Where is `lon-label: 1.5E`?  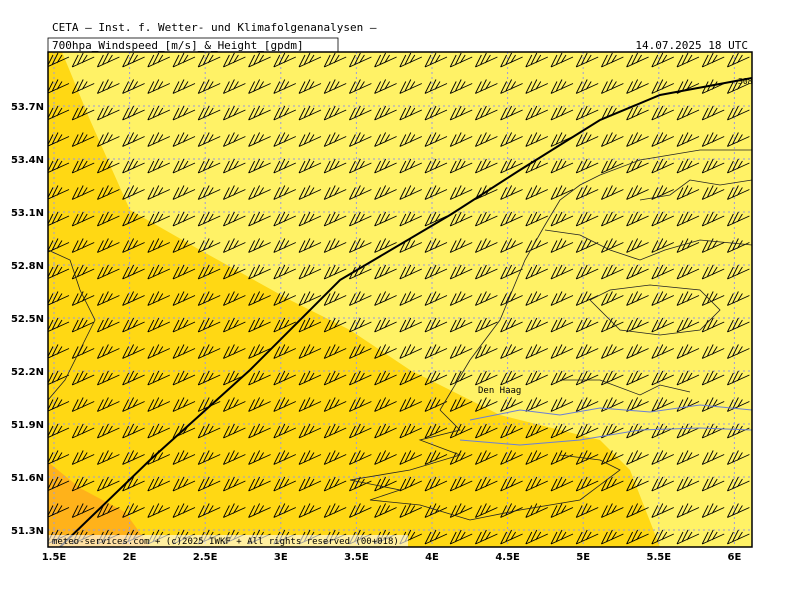
lon-label: 1.5E is located at coordinates (54, 557).